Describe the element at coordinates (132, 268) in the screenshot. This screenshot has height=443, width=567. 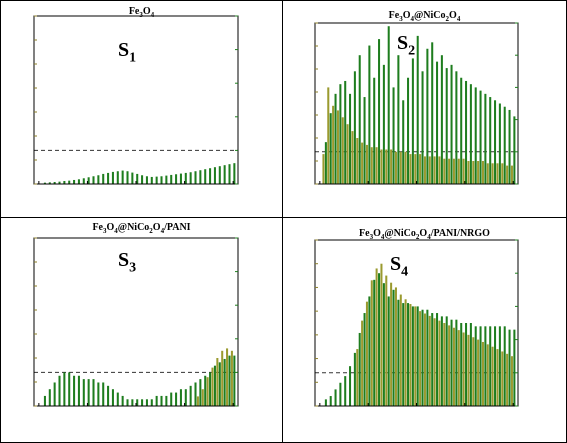
I see `sample-label-part: 3` at that location.